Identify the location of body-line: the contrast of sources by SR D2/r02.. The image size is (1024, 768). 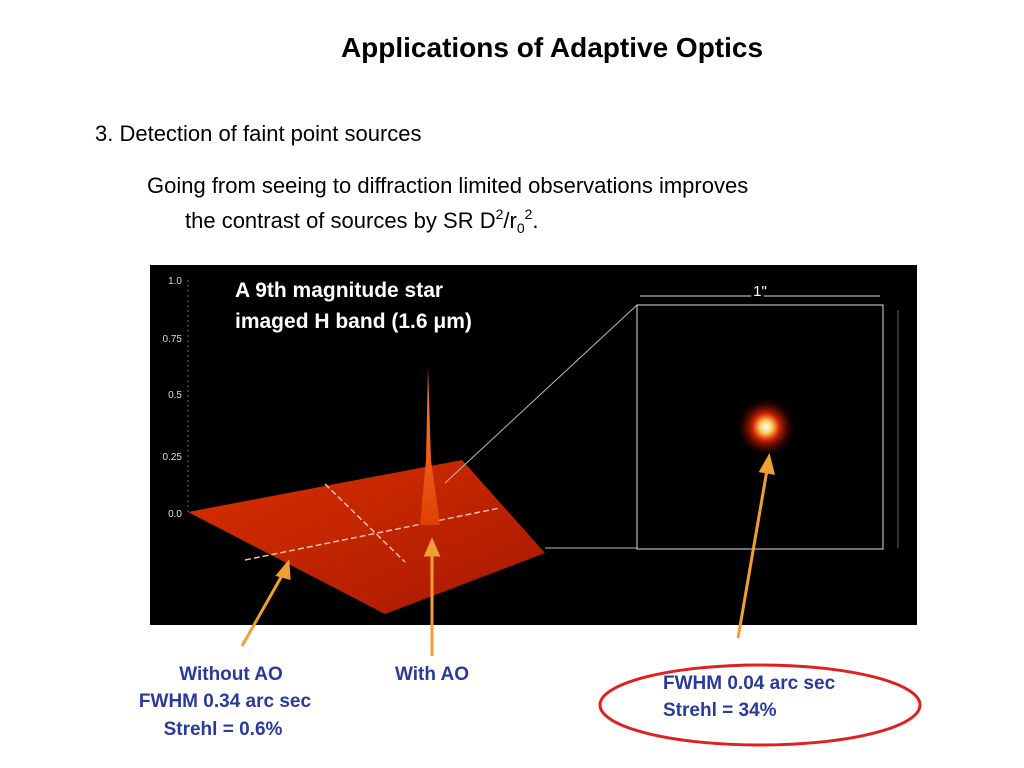
(362, 221).